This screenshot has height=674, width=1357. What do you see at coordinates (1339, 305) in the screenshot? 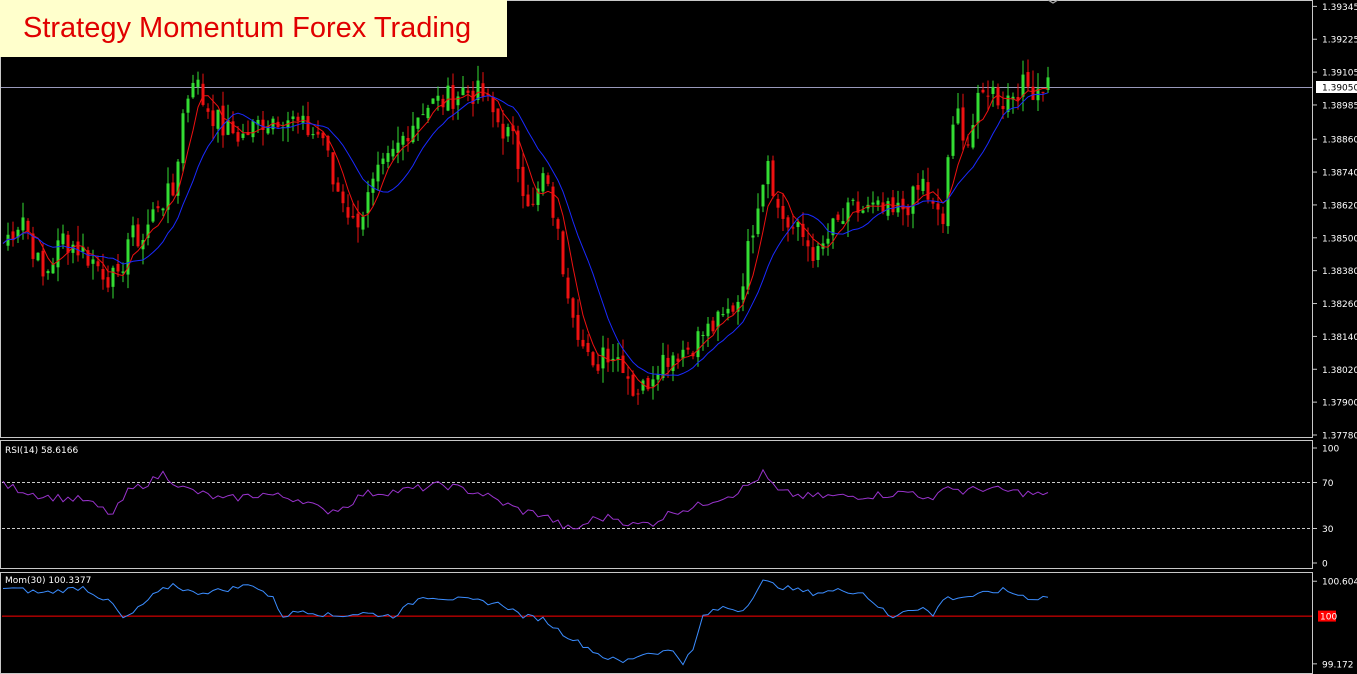
I see `price-tick-label: 1.38260` at bounding box center [1339, 305].